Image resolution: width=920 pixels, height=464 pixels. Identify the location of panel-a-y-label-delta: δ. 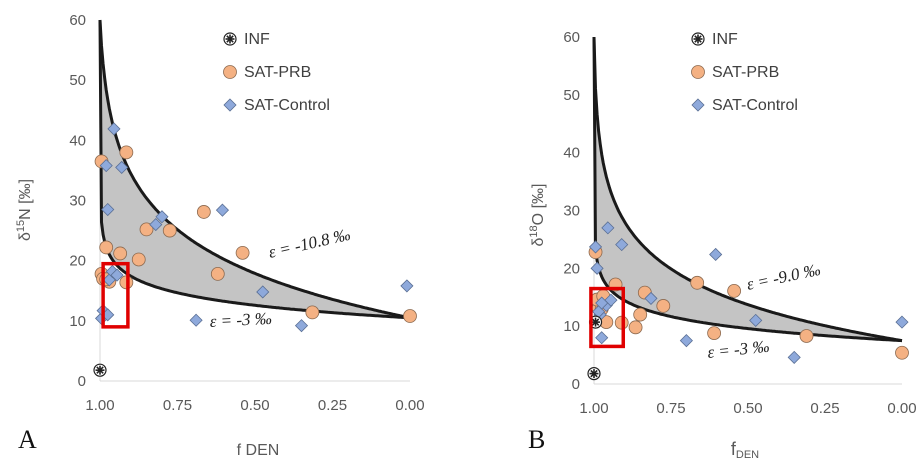
(25, 236).